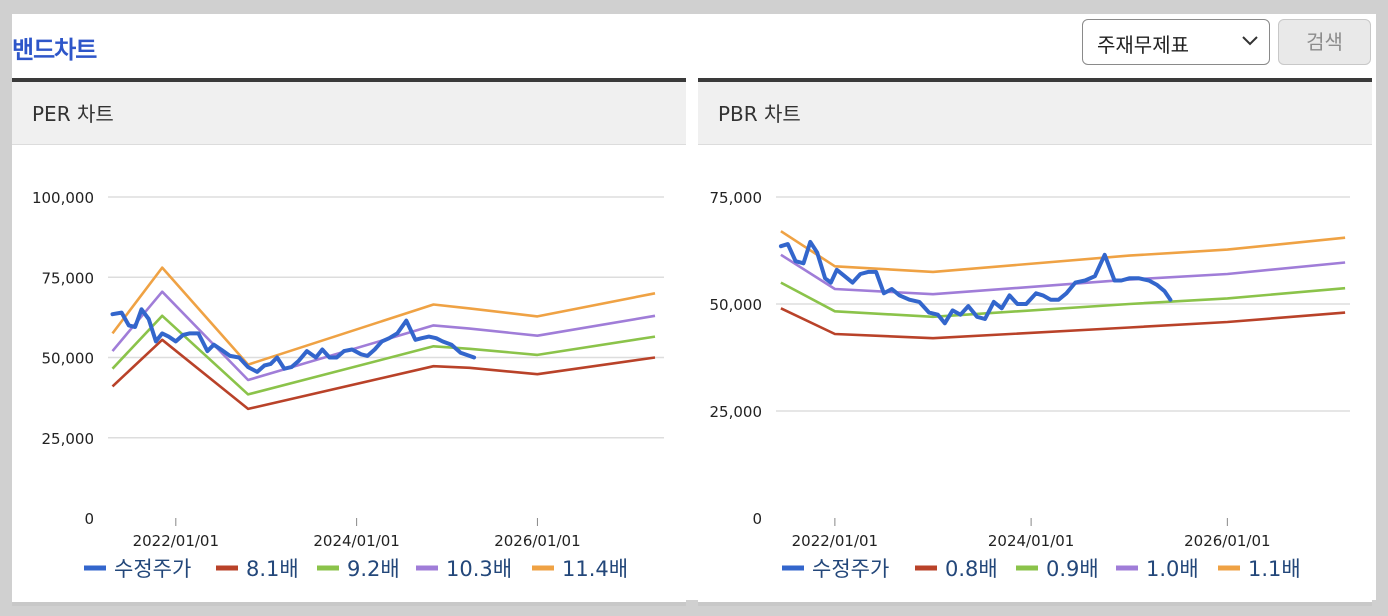 The image size is (1388, 616). What do you see at coordinates (1172, 569) in the screenshot?
I see `legend-label: 1.0배` at bounding box center [1172, 569].